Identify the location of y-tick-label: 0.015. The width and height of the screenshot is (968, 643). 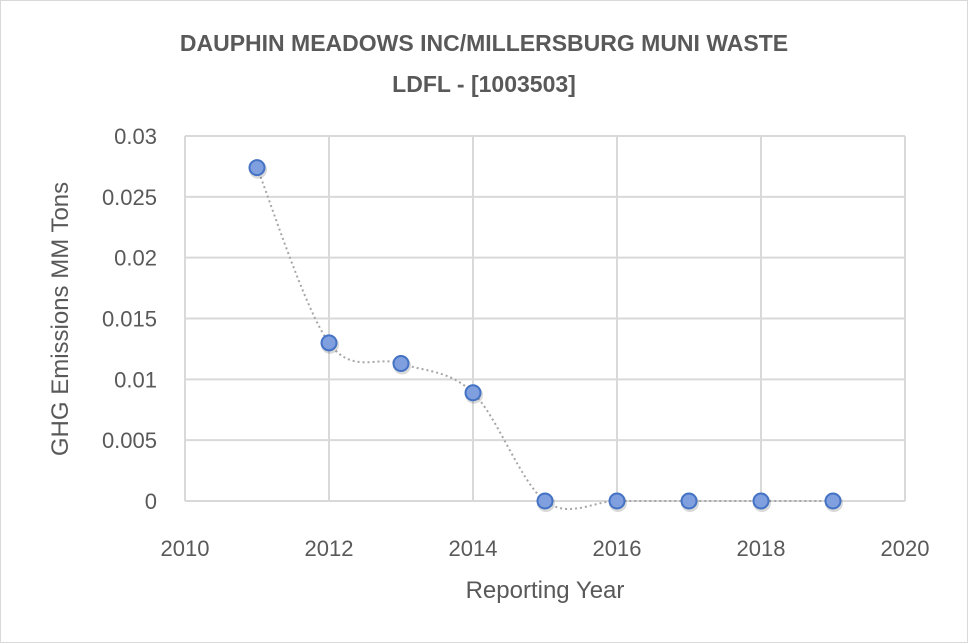
(129, 319).